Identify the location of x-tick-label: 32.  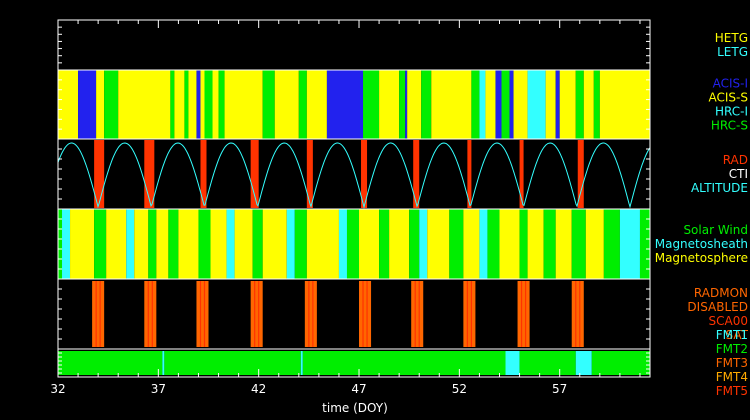
(57, 389).